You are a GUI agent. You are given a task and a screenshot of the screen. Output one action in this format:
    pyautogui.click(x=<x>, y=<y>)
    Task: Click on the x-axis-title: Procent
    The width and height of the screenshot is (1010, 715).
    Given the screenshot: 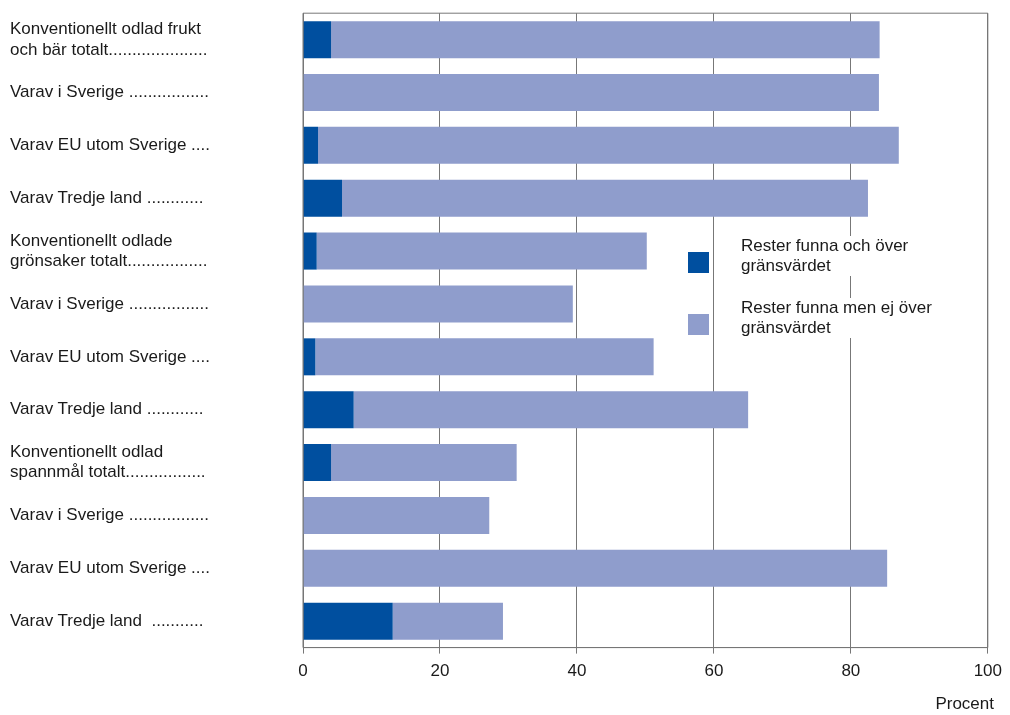 What is the action you would take?
    pyautogui.click(x=964, y=704)
    